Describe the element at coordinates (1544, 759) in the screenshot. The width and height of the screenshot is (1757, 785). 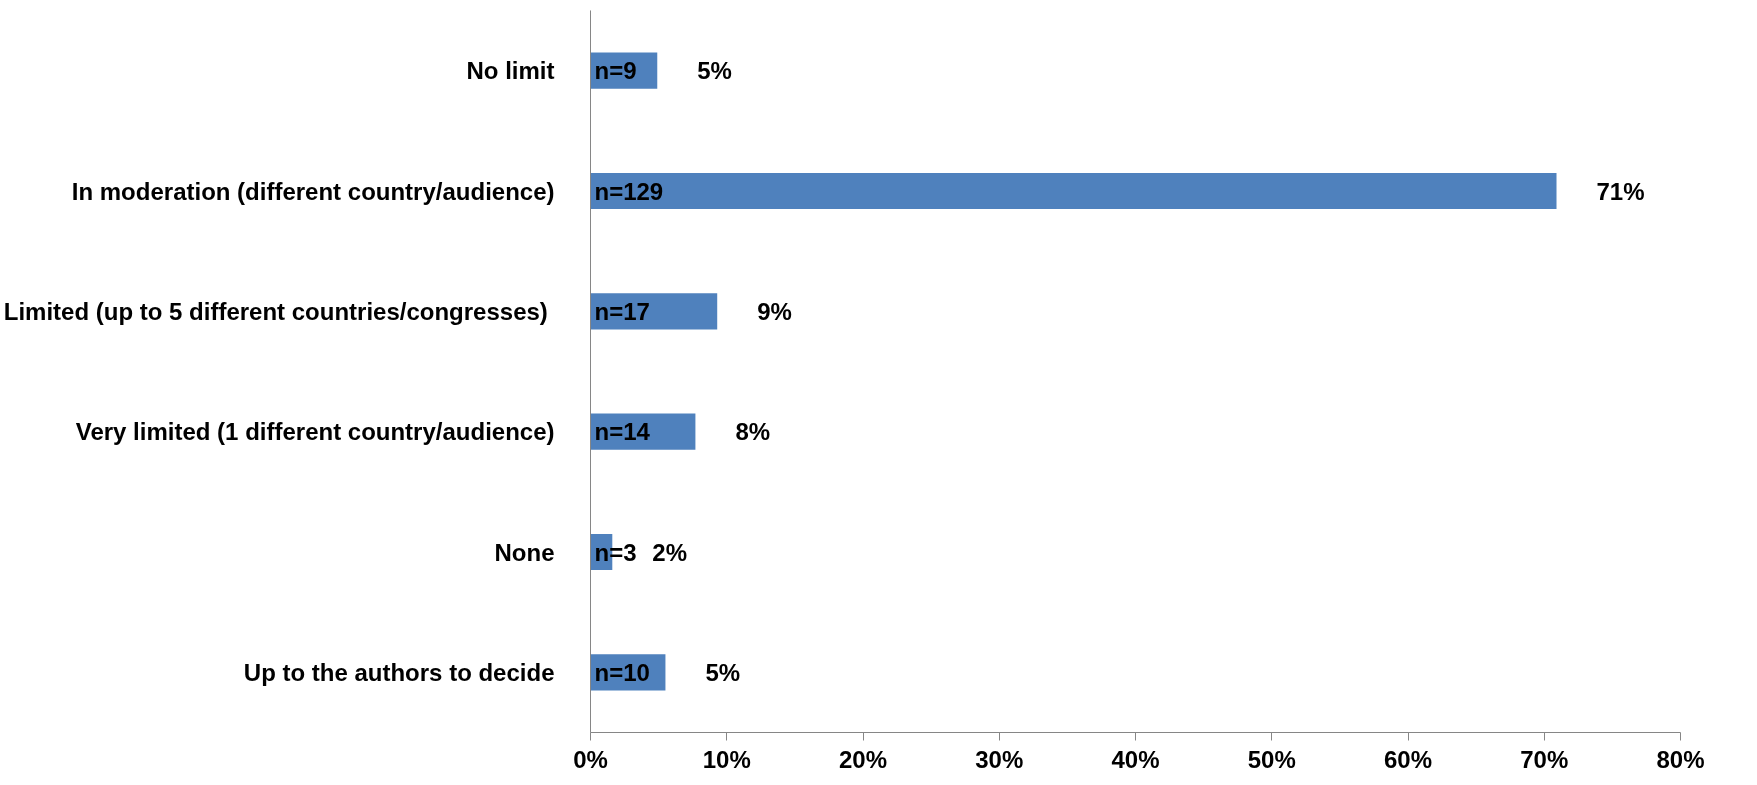
I see `x-tick-label: 70%` at that location.